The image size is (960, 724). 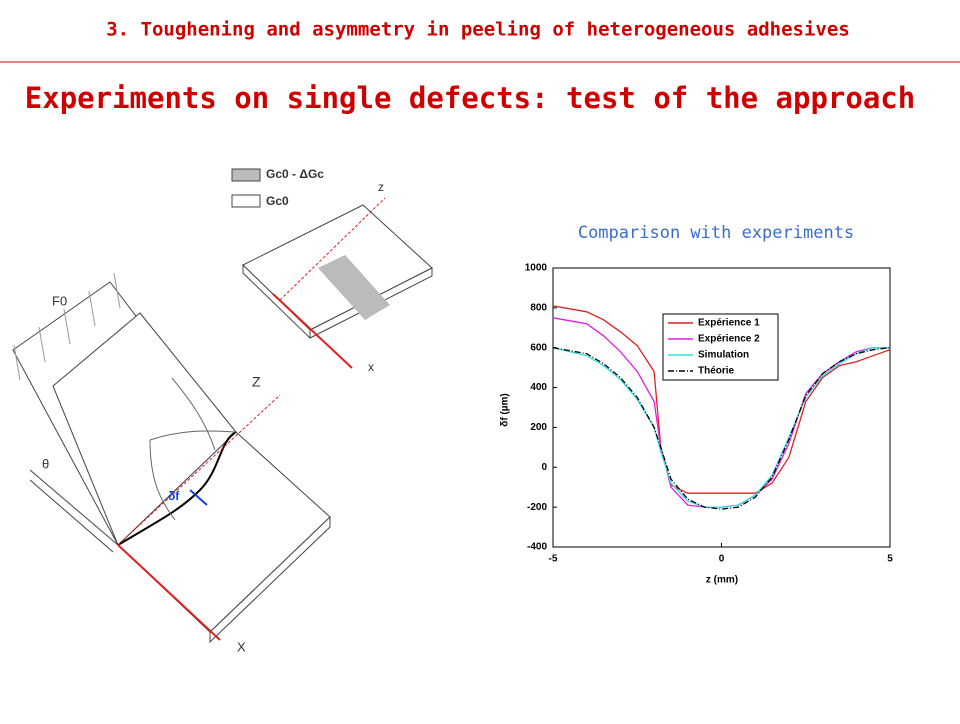 What do you see at coordinates (371, 367) in the screenshot?
I see `axis-label: x` at bounding box center [371, 367].